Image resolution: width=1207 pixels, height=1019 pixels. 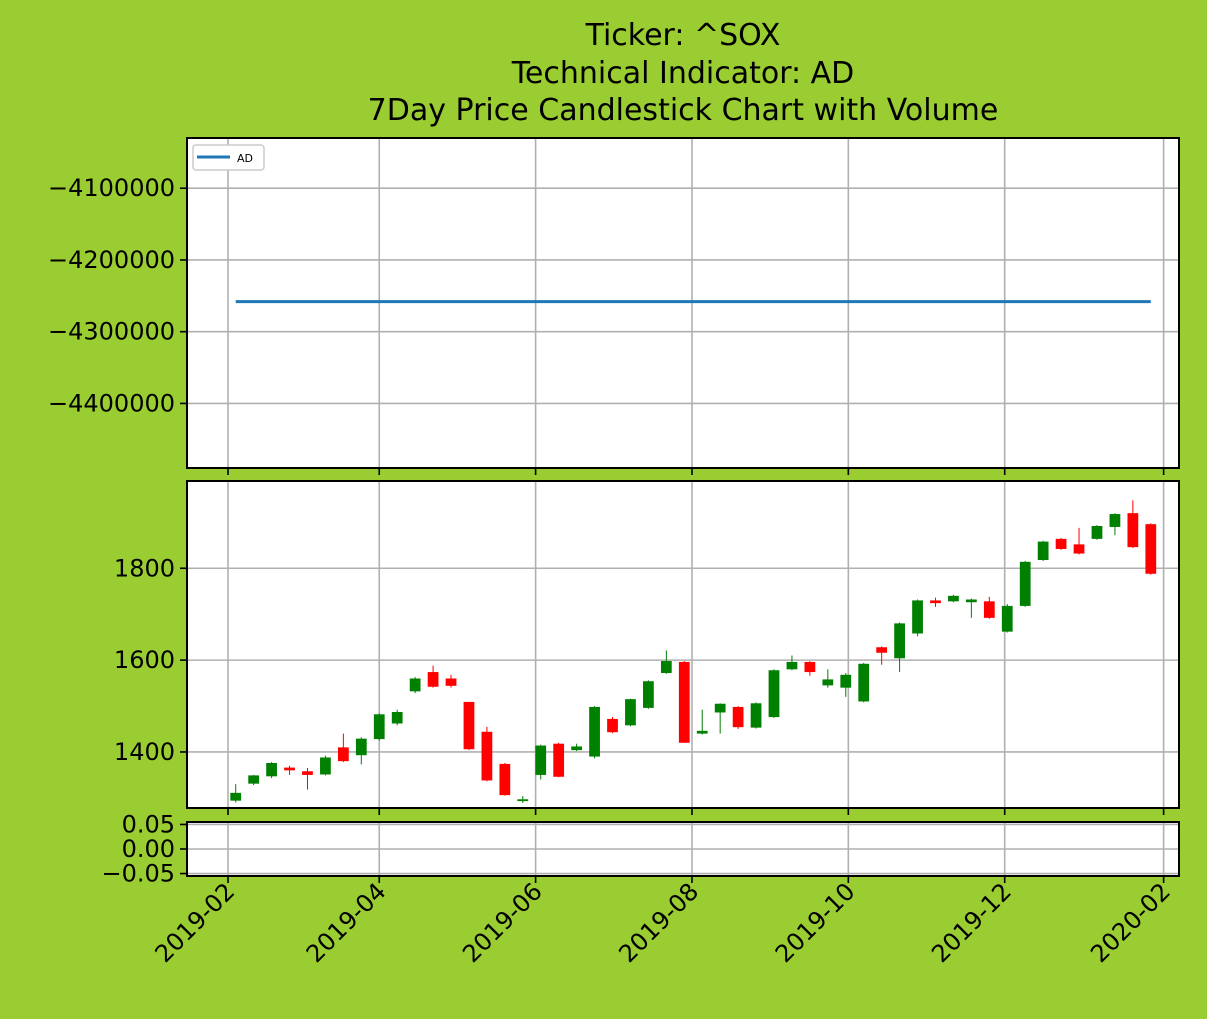 What do you see at coordinates (111, 403) in the screenshot?
I see `ind-ytick-label: −4400000` at bounding box center [111, 403].